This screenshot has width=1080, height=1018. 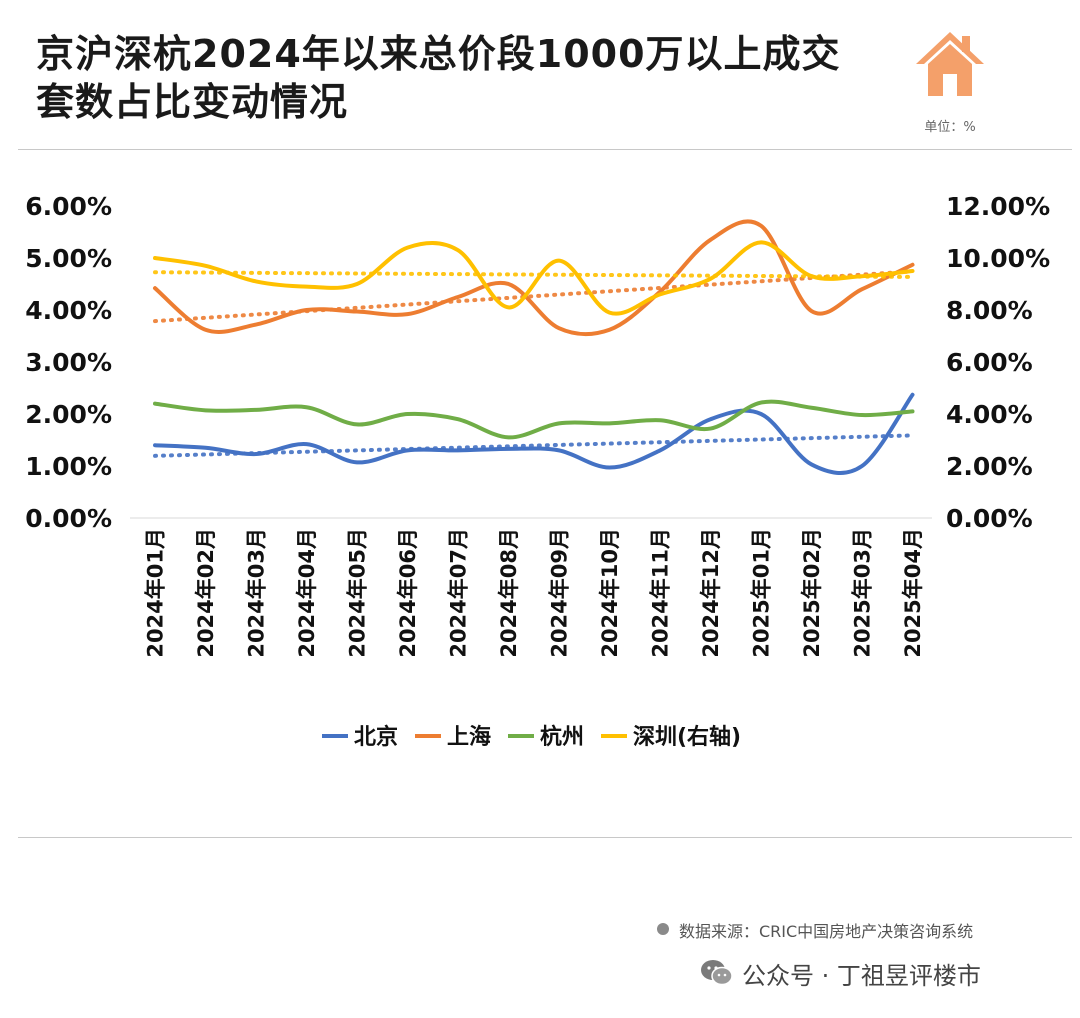 What do you see at coordinates (68, 206) in the screenshot?
I see `y-left-tick-label: 6.00%` at bounding box center [68, 206].